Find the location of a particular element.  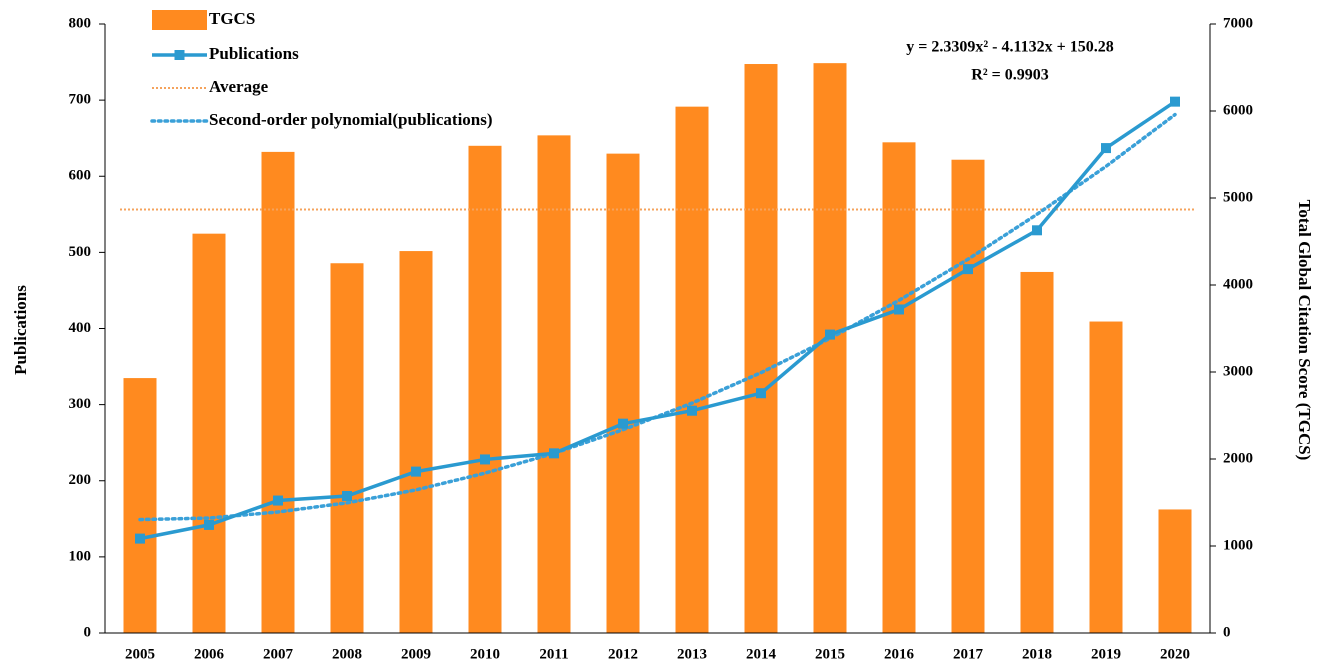

x-tick-label: 2018 is located at coordinates (1037, 654).